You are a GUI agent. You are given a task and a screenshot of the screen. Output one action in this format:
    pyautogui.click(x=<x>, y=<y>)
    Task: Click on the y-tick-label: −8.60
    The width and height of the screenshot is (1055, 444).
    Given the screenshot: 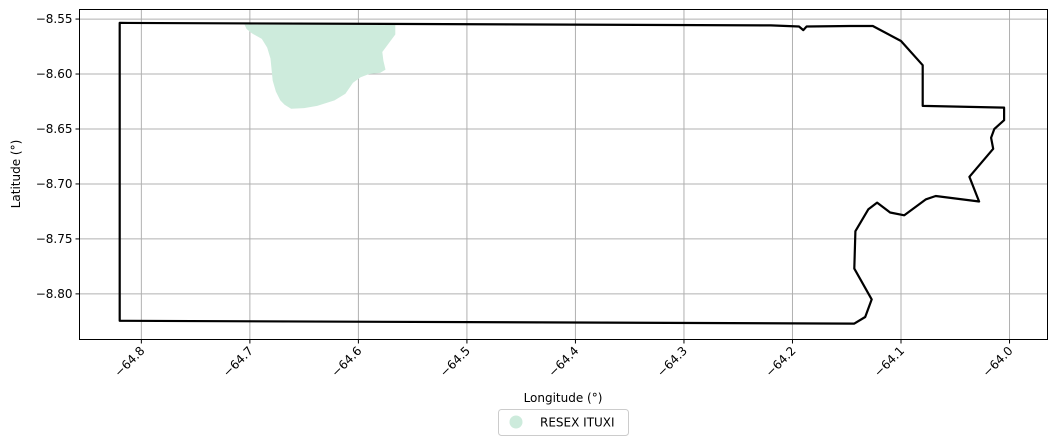 What is the action you would take?
    pyautogui.click(x=54, y=74)
    